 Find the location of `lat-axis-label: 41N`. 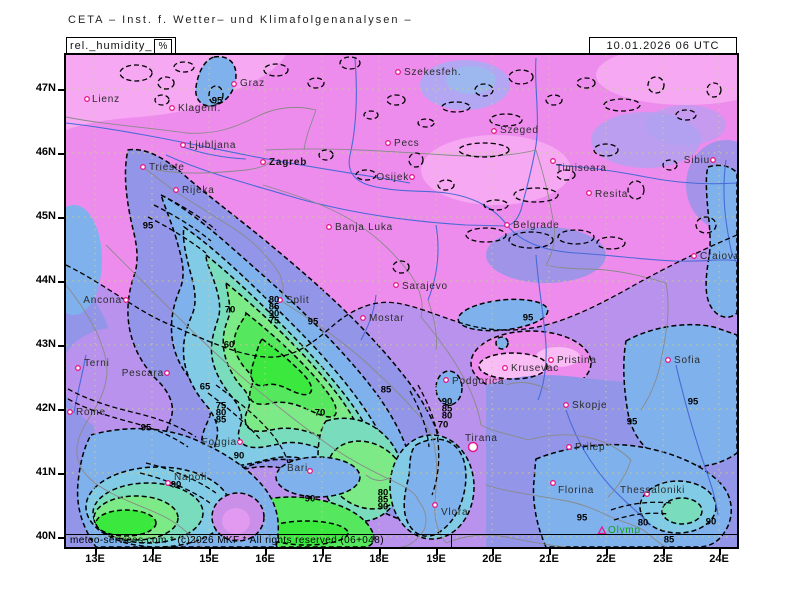

lat-axis-label: 41N is located at coordinates (45, 472).